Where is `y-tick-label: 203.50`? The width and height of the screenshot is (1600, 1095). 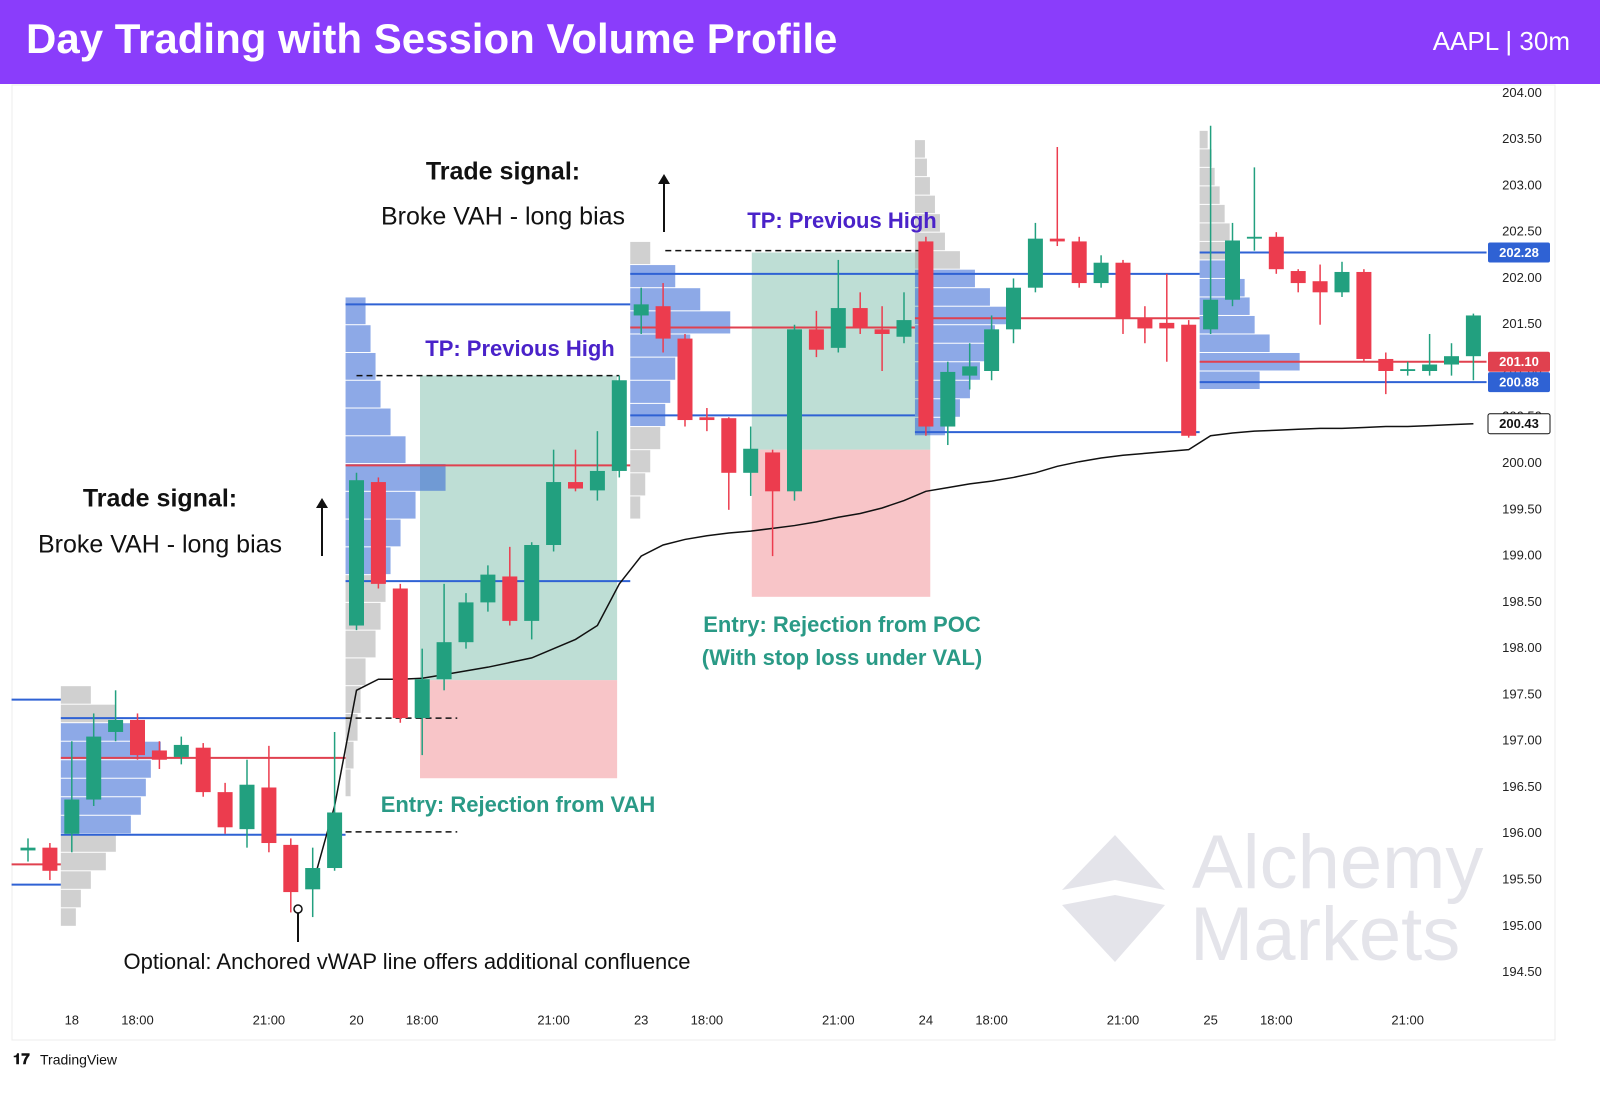 y-tick-label: 203.50 is located at coordinates (1522, 138).